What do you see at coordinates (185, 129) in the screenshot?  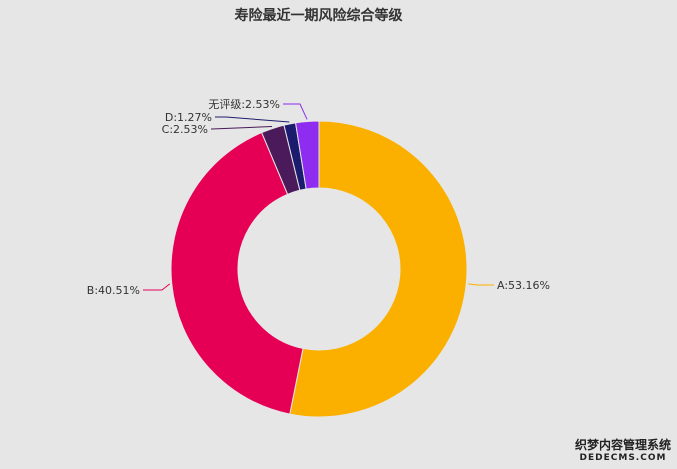 I see `slice-label-3: C:2.53%` at bounding box center [185, 129].